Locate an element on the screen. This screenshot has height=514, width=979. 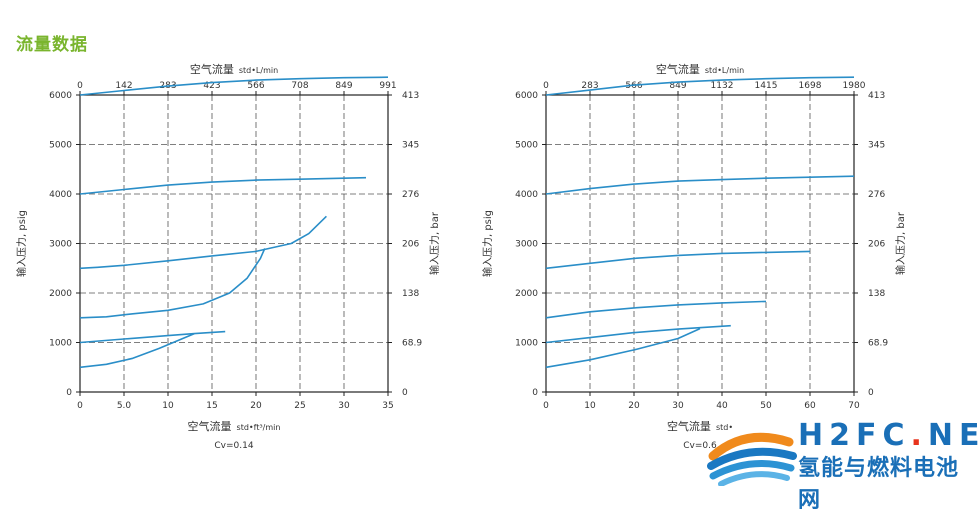
x-tick-label: 35 is located at coordinates (387, 406).